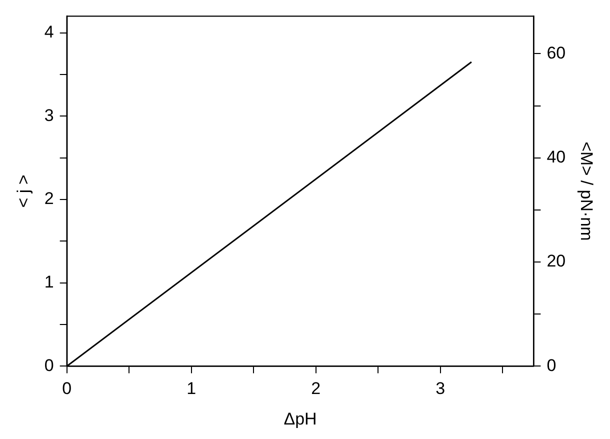 Image resolution: width=610 pixels, height=439 pixels. I want to click on x-axis-title: ΔpH, so click(300, 418).